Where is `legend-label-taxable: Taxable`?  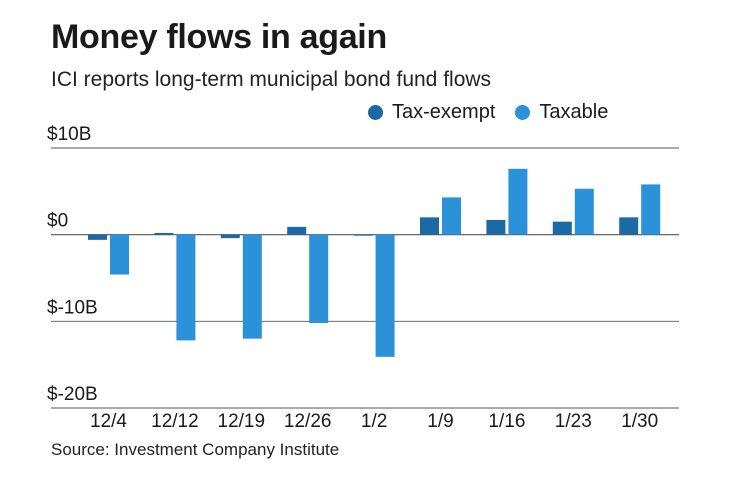
legend-label-taxable: Taxable is located at coordinates (574, 112).